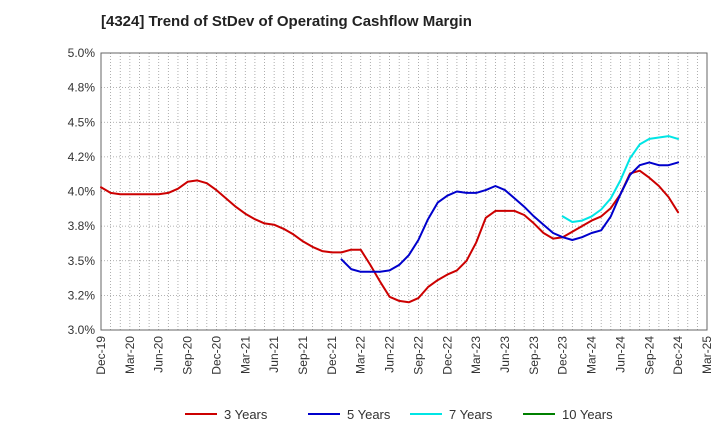 The height and width of the screenshot is (440, 720). I want to click on x-tick-label: Jun-22, so click(390, 354).